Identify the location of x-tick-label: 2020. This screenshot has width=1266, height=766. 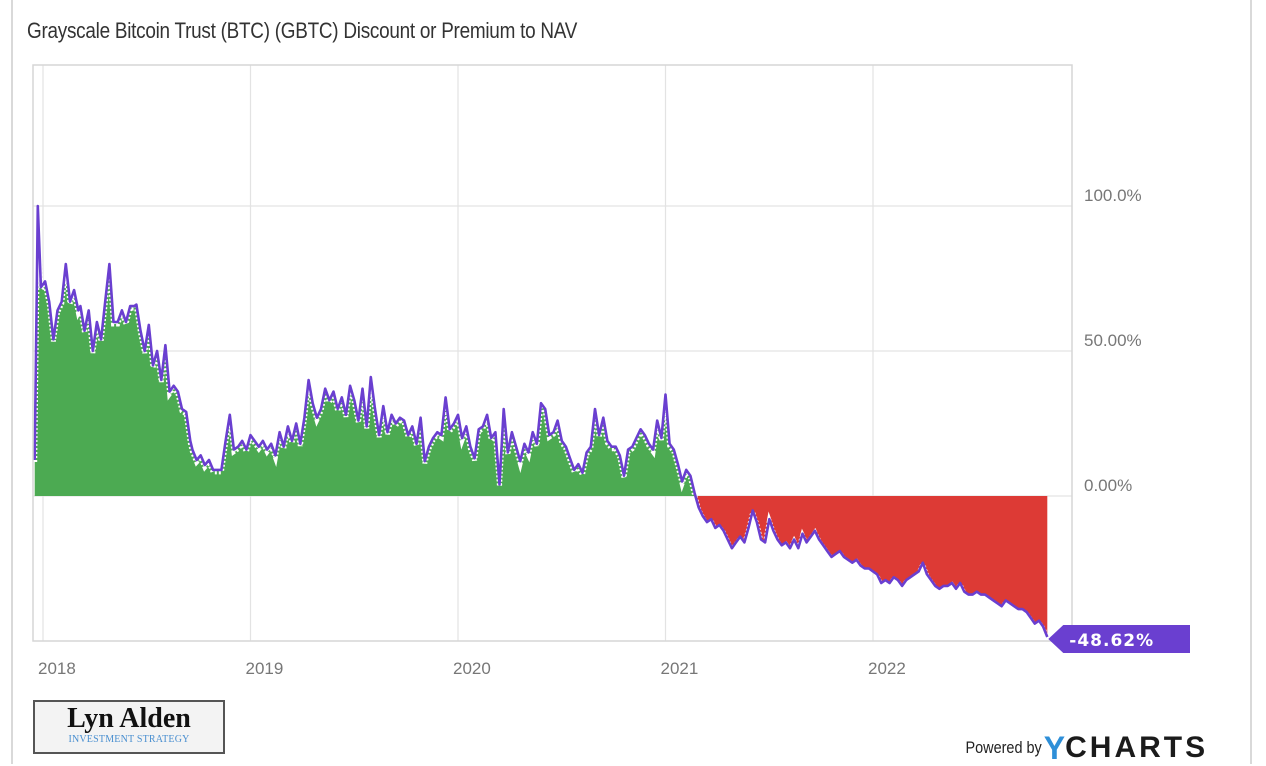
(472, 668).